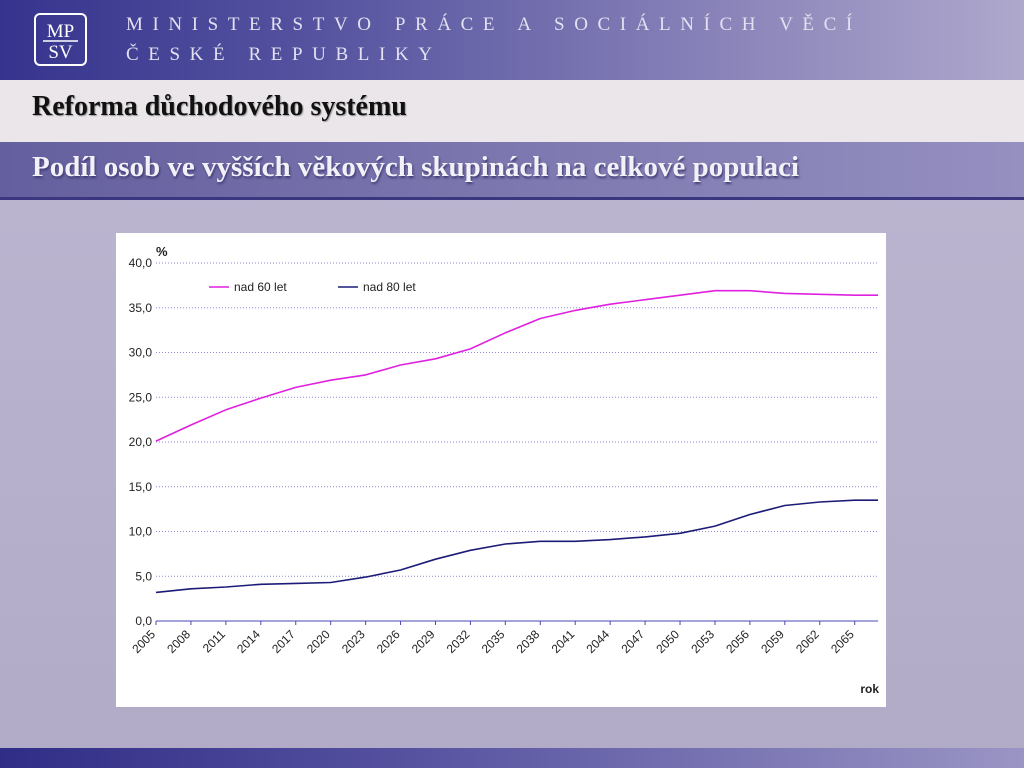  What do you see at coordinates (807, 641) in the screenshot?
I see `x-tick-label: 2062` at bounding box center [807, 641].